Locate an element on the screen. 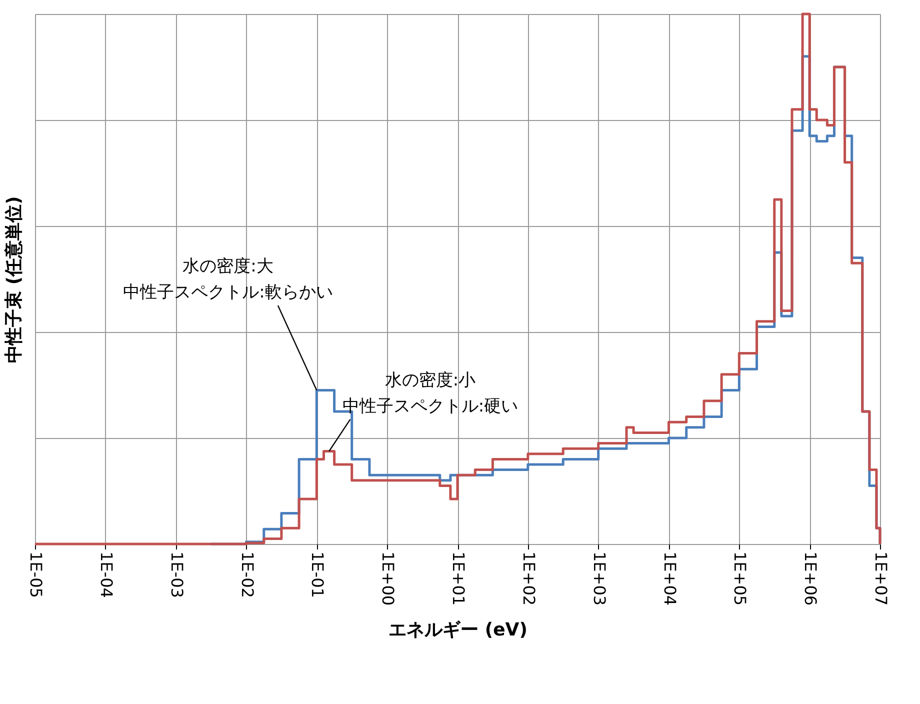  annotation: 水の密度:小中性子スペクトル:硬い is located at coordinates (430, 393).